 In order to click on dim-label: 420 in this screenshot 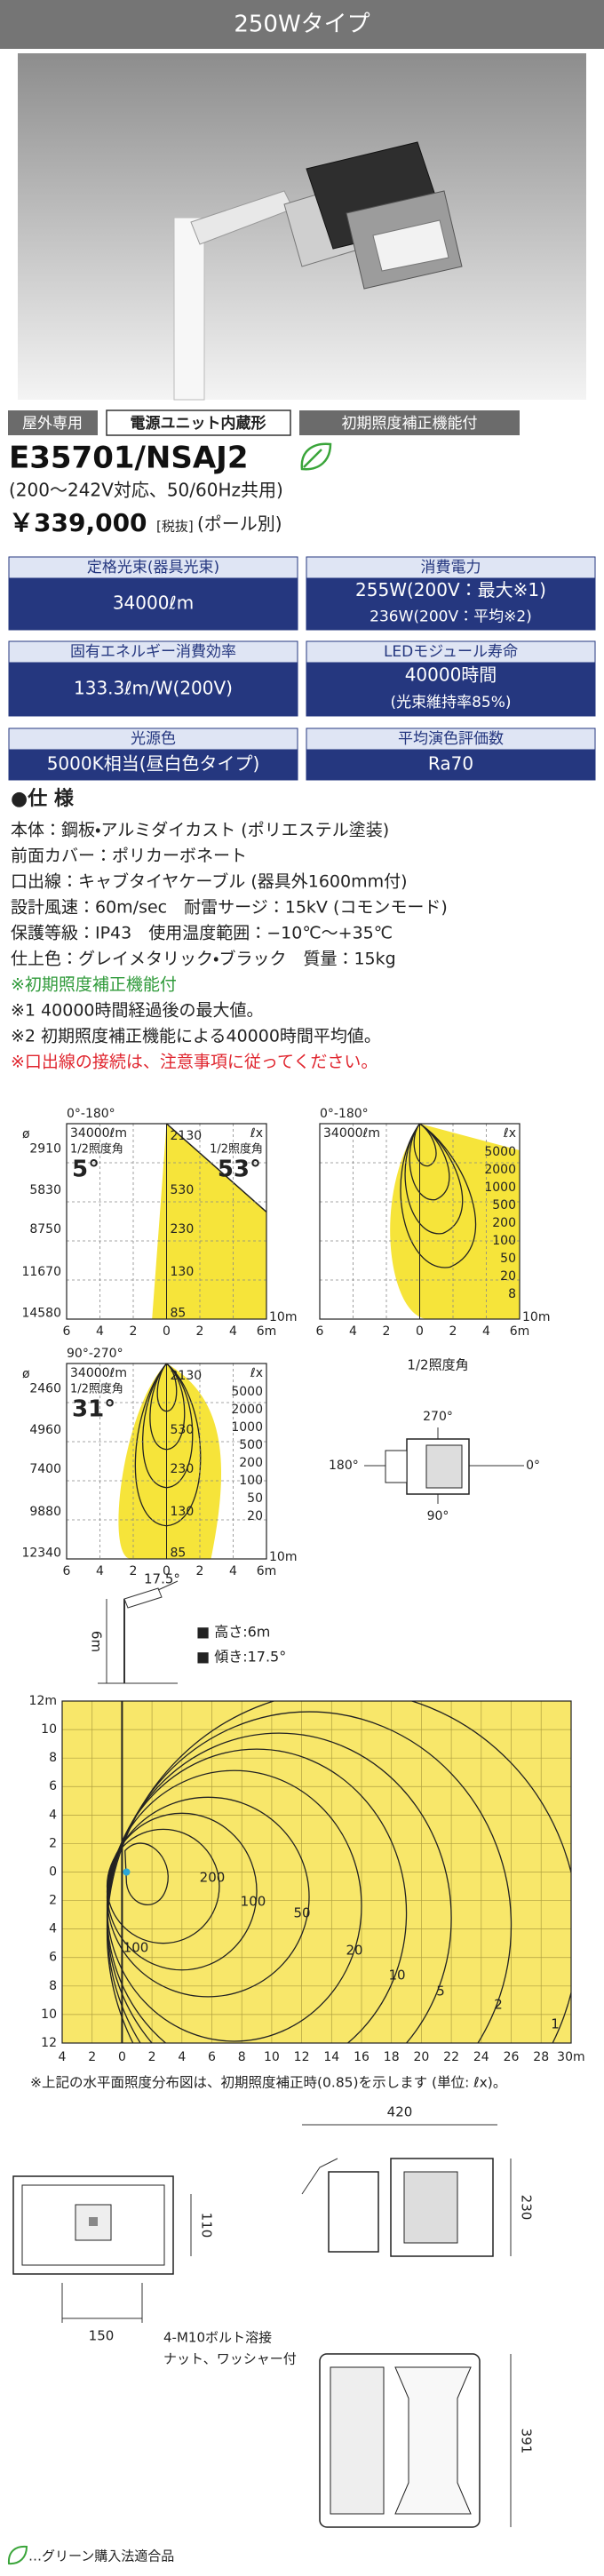, I will do `click(400, 2112)`.